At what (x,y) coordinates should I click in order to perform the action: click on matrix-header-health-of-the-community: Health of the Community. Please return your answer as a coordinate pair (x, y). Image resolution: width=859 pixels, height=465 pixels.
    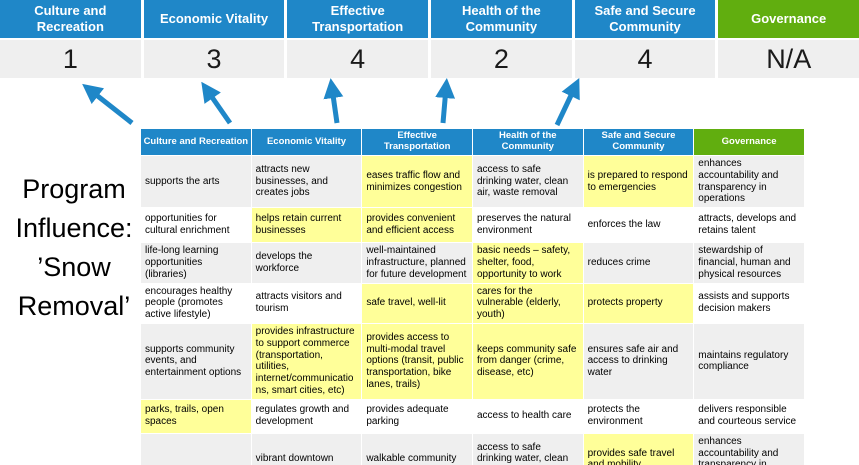
    Looking at the image, I should click on (527, 142).